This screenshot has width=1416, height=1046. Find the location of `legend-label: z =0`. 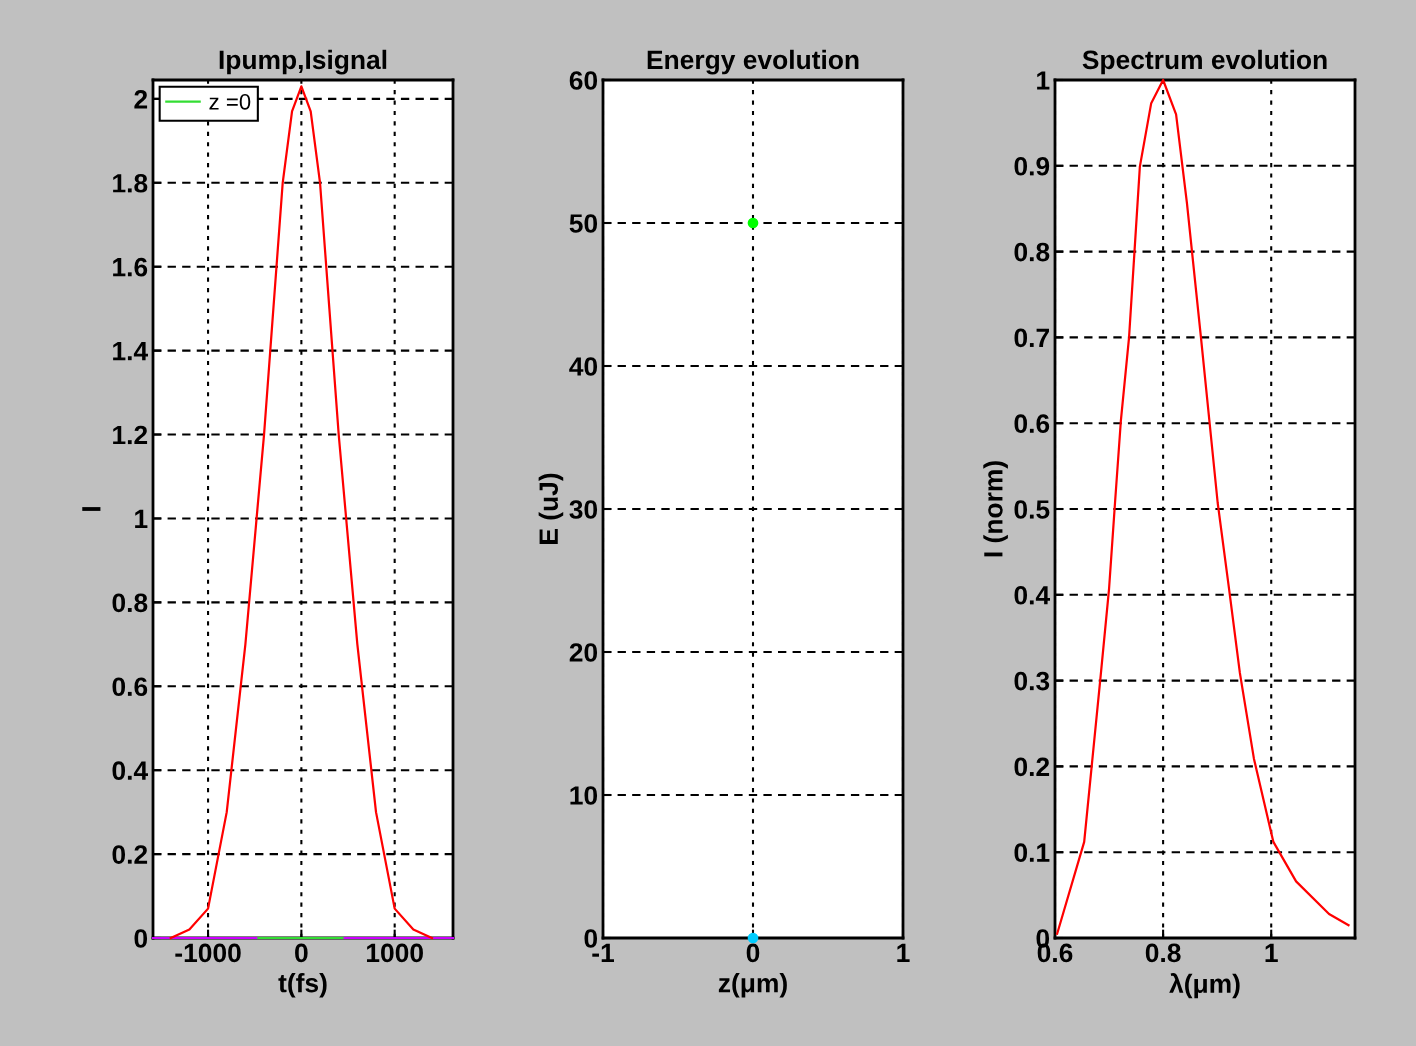

legend-label: z =0 is located at coordinates (230, 101).